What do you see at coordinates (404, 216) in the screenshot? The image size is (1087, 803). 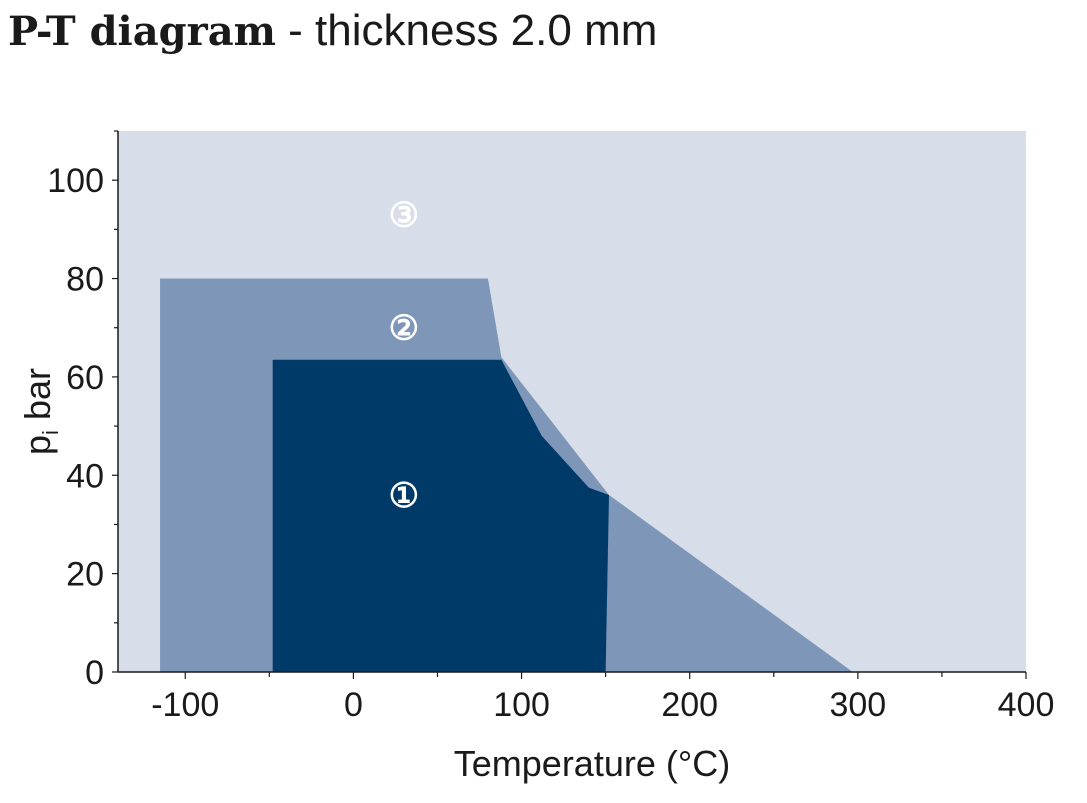 I see `region-label-1: ③` at bounding box center [404, 216].